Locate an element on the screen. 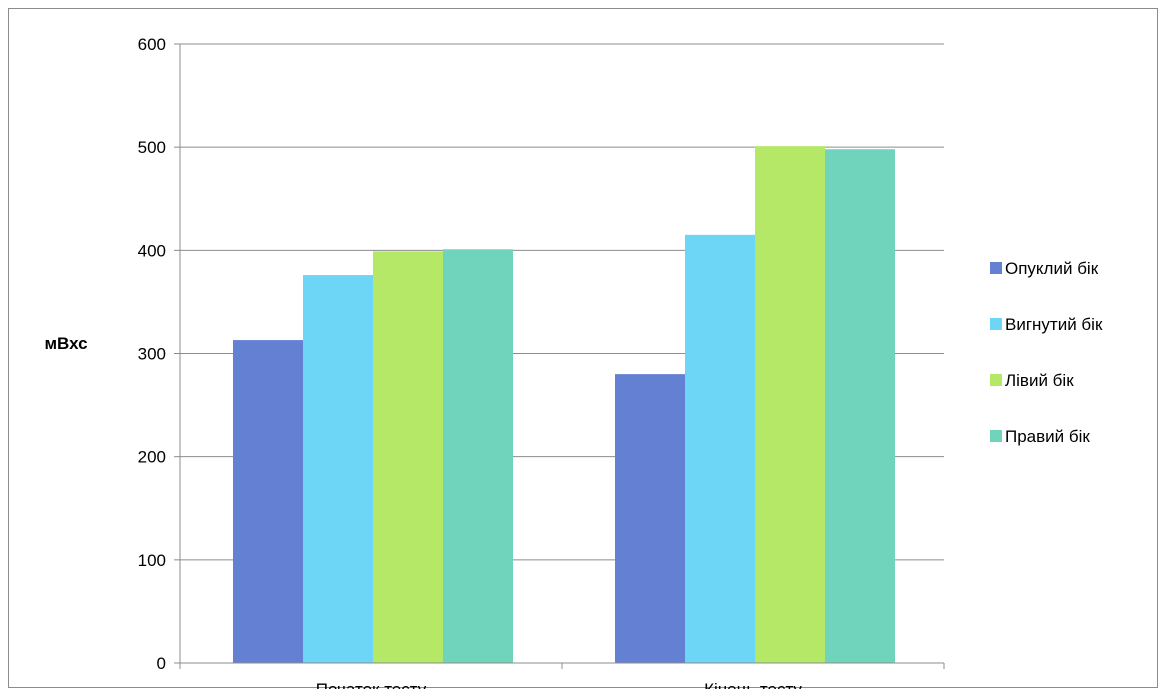 Image resolution: width=1161 pixels, height=694 pixels. legend-label: Правий бік is located at coordinates (1047, 436).